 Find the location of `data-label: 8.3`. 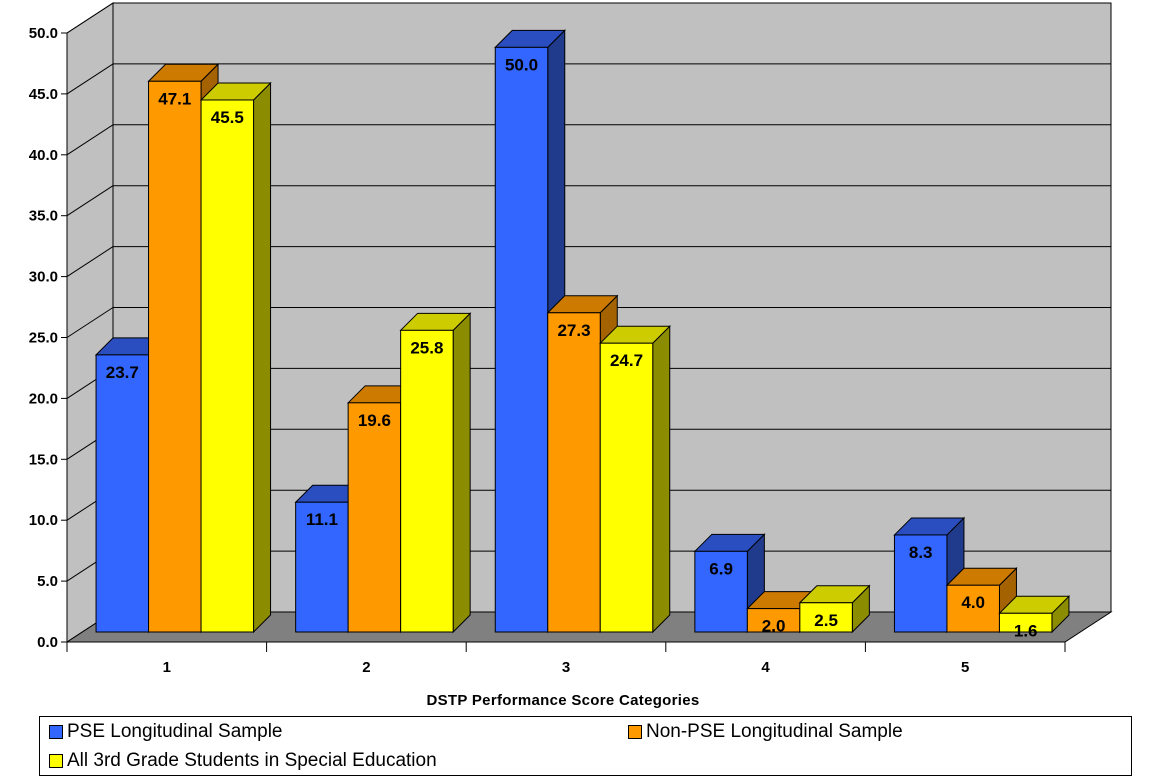

data-label: 8.3 is located at coordinates (921, 552).